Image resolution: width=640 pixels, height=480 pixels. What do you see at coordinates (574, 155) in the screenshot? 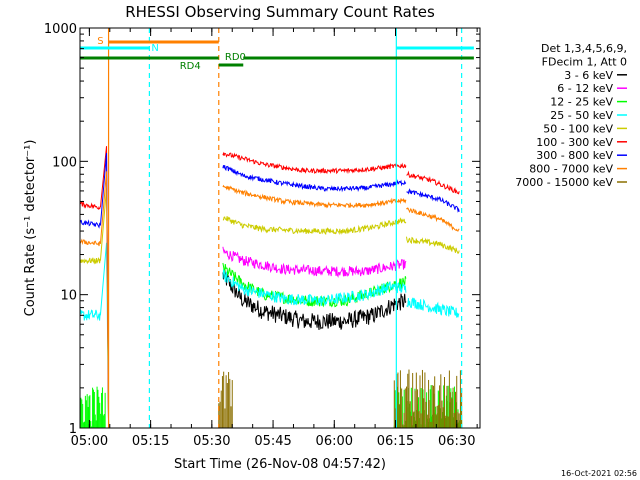
I see `legend-entry-6: 300 - 800 keV` at bounding box center [574, 155].